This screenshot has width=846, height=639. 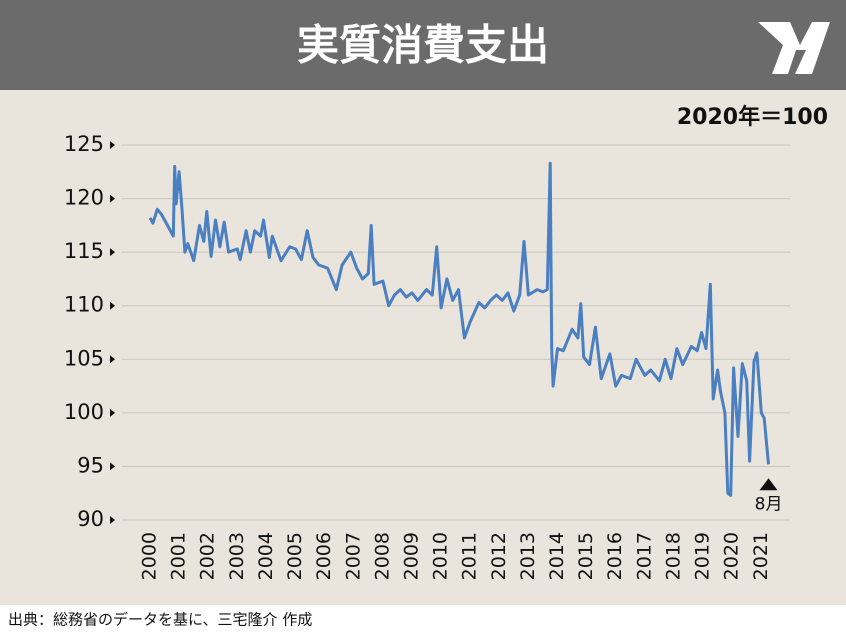 I want to click on y-tick-label: 95, so click(x=90, y=465).